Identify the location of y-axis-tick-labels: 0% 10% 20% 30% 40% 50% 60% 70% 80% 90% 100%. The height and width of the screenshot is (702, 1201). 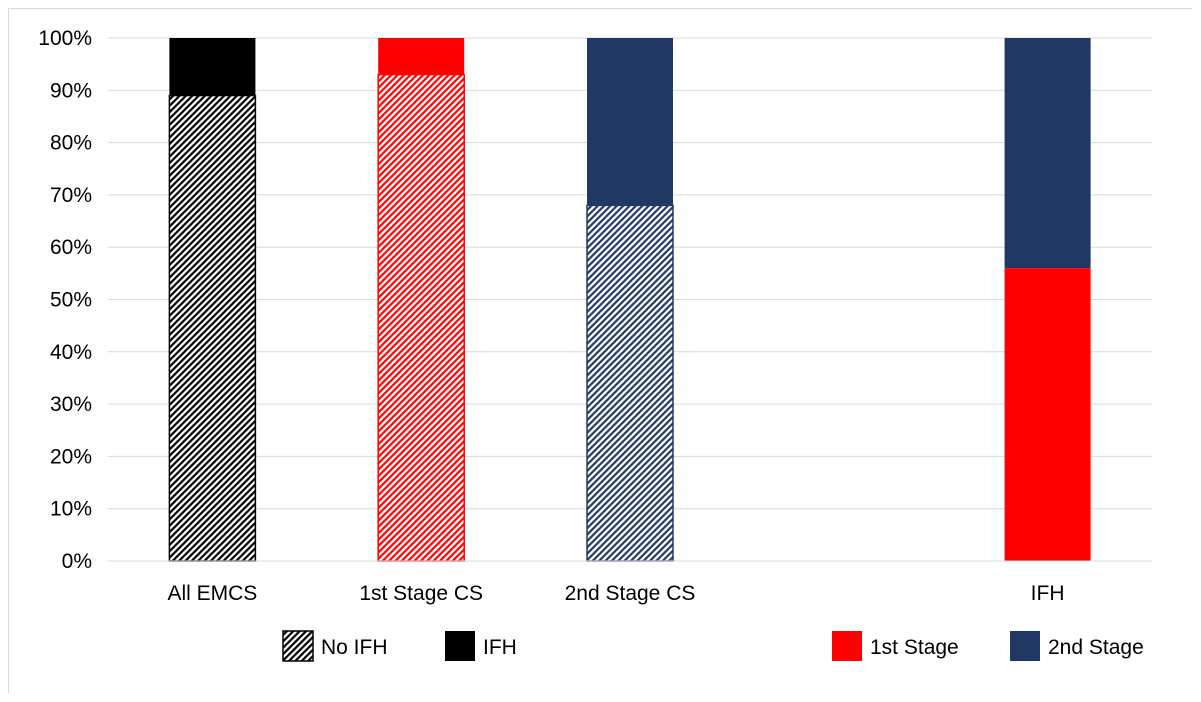
(65, 300).